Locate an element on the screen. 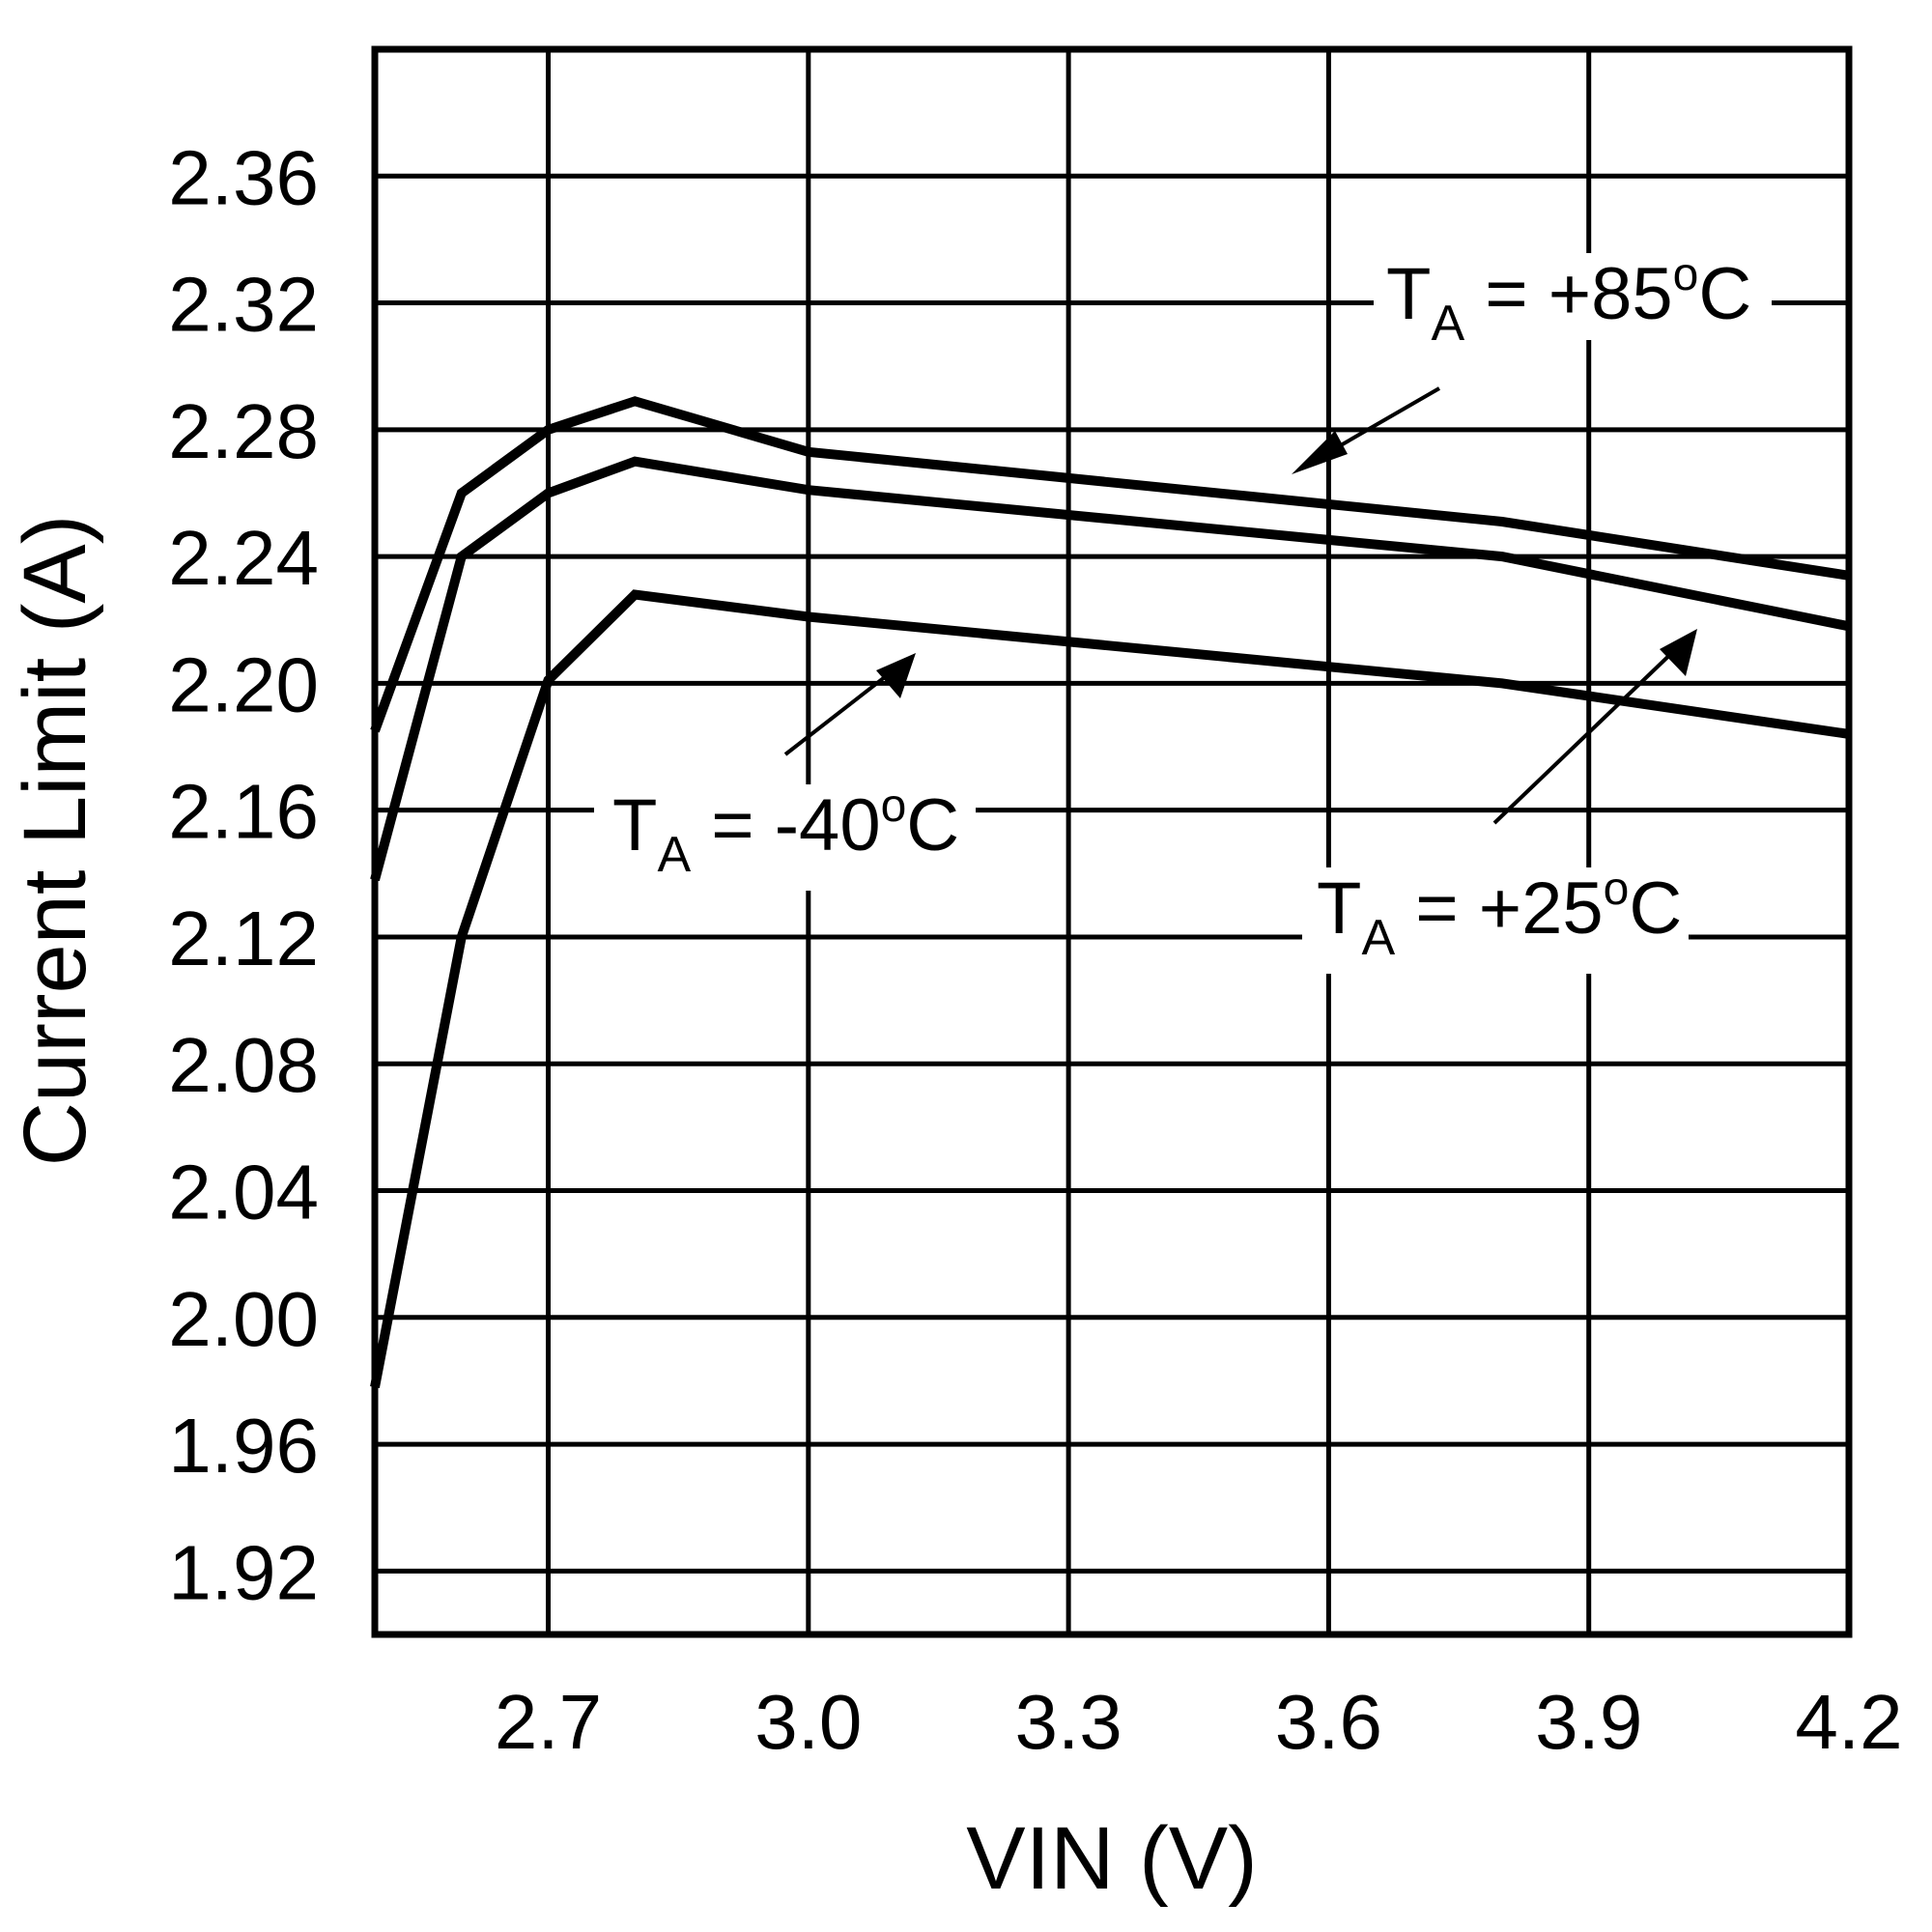 Image resolution: width=1932 pixels, height=1932 pixels. y-tick-label: 2.00 is located at coordinates (243, 1319).